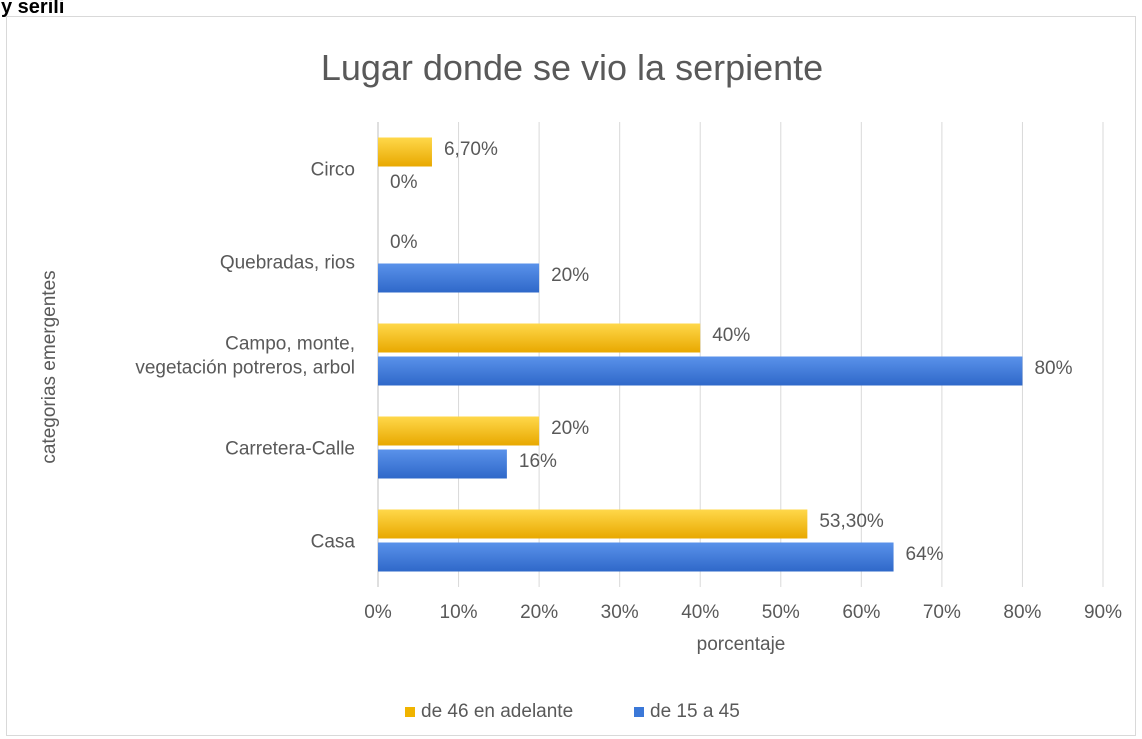 This screenshot has width=1142, height=739. What do you see at coordinates (287, 263) in the screenshot?
I see `category-label: Quebradas, rios` at bounding box center [287, 263].